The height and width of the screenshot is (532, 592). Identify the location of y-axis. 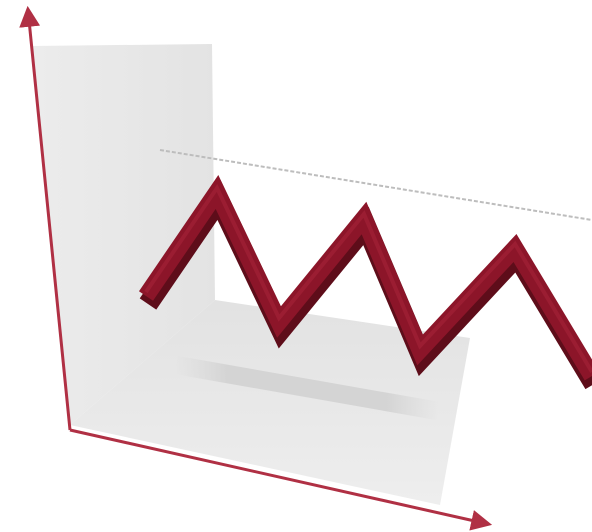
(45, 218).